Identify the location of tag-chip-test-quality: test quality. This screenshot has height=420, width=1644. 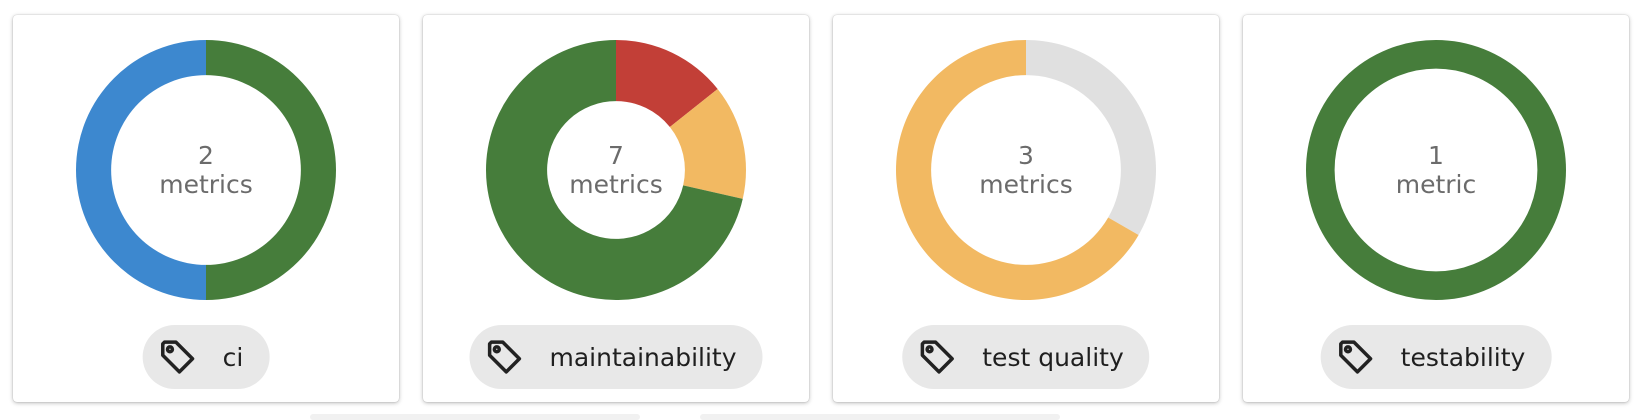
(1026, 357).